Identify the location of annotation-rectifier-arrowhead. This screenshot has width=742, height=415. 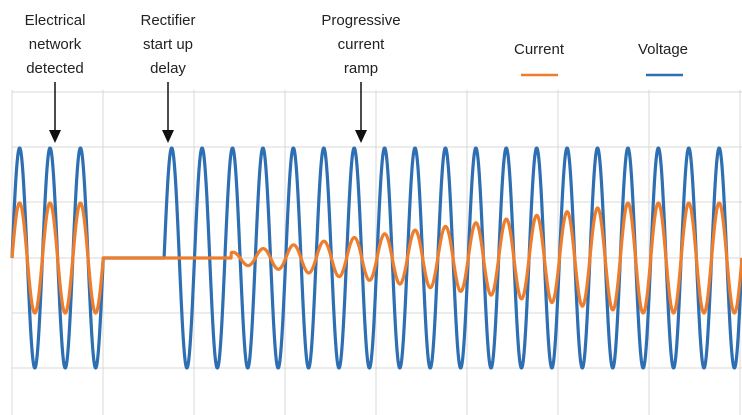
(168, 136).